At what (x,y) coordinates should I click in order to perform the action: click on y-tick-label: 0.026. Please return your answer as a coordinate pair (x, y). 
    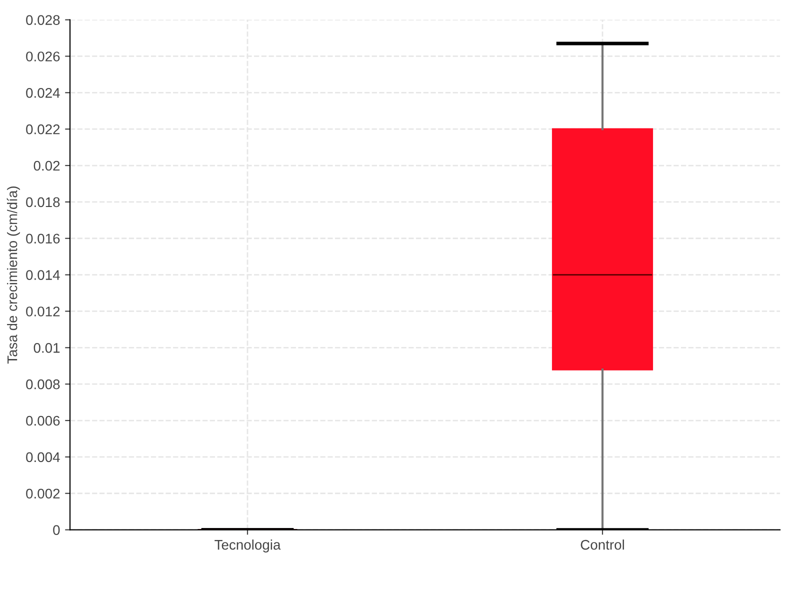
    Looking at the image, I should click on (43, 57).